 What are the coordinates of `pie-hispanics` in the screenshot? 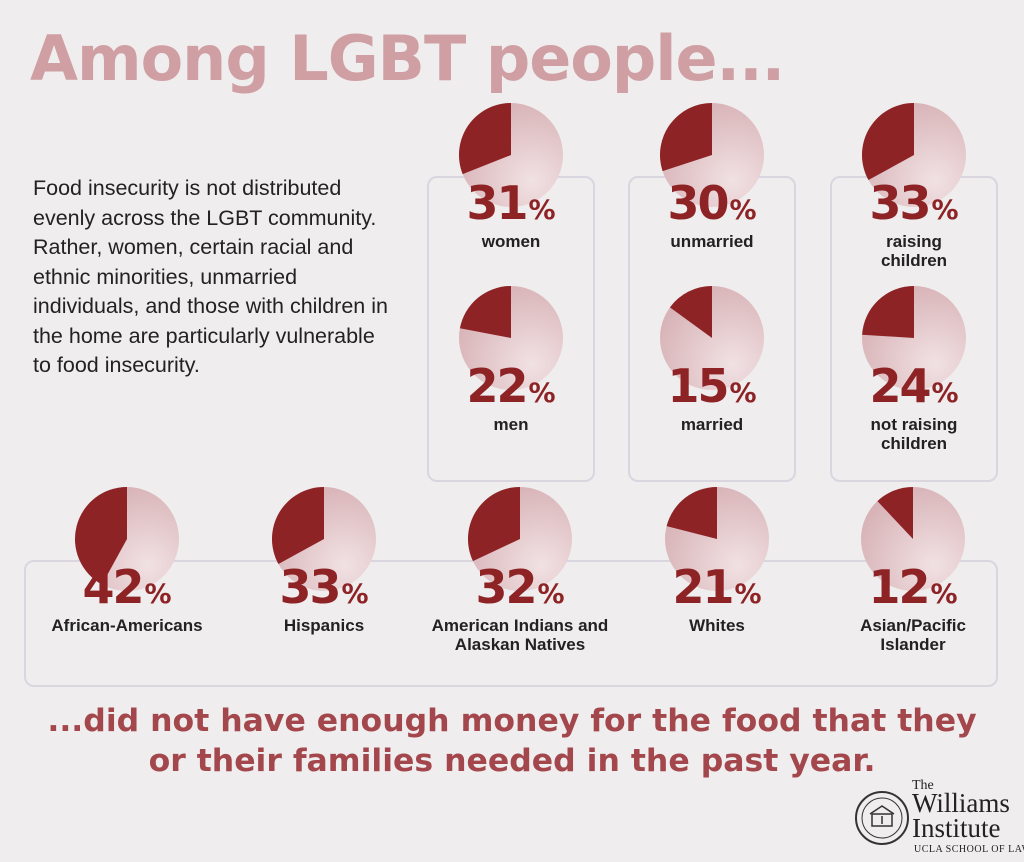 It's located at (324, 539).